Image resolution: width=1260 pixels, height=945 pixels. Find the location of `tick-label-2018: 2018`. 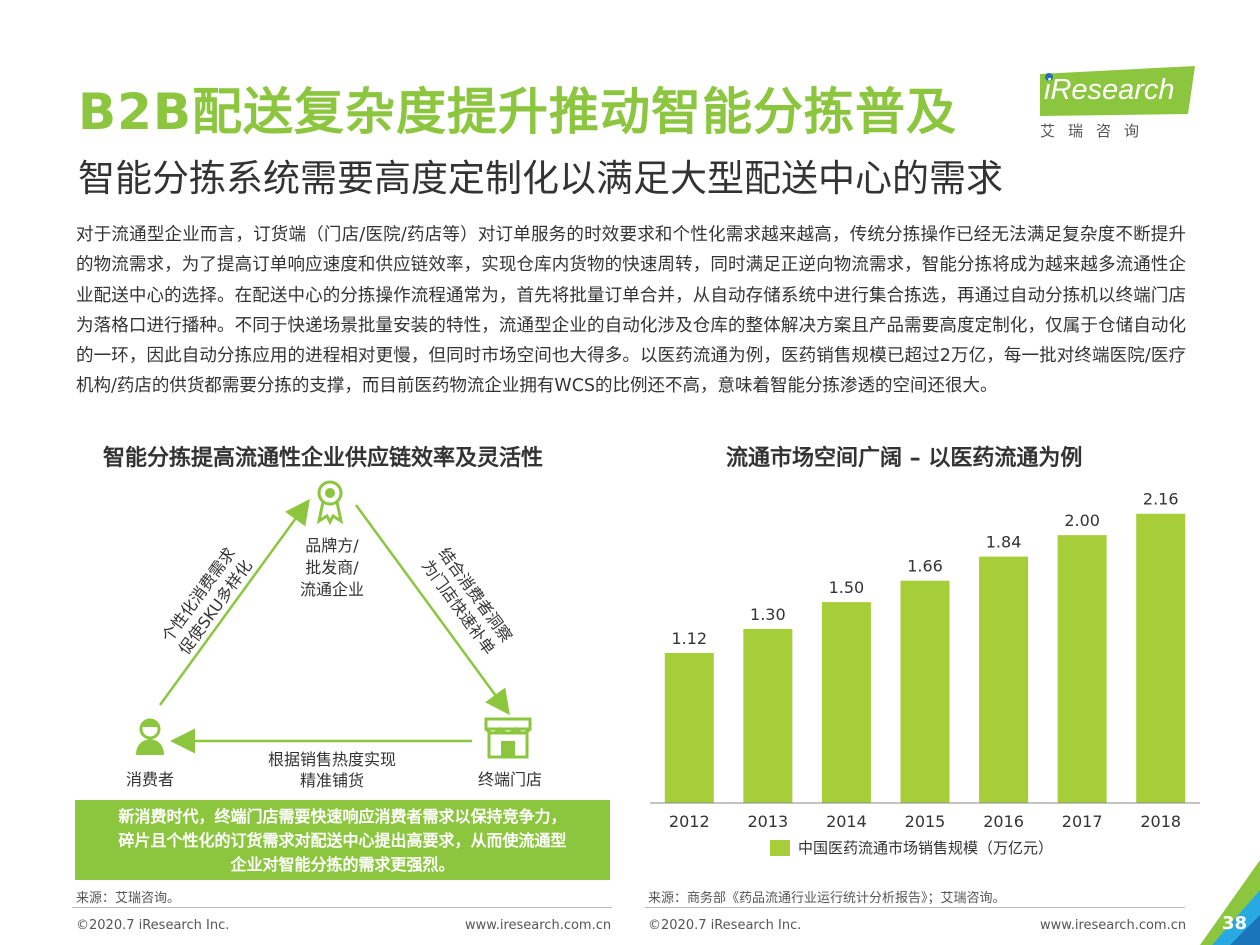

tick-label-2018: 2018 is located at coordinates (1160, 821).